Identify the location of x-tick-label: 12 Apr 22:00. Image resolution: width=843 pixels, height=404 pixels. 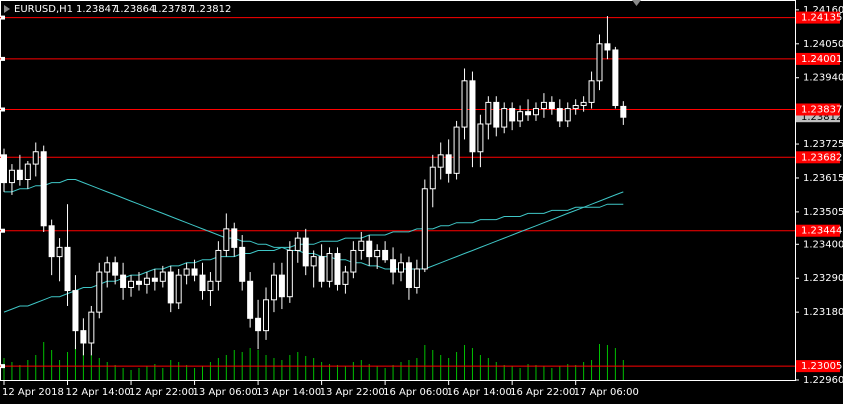
(161, 392).